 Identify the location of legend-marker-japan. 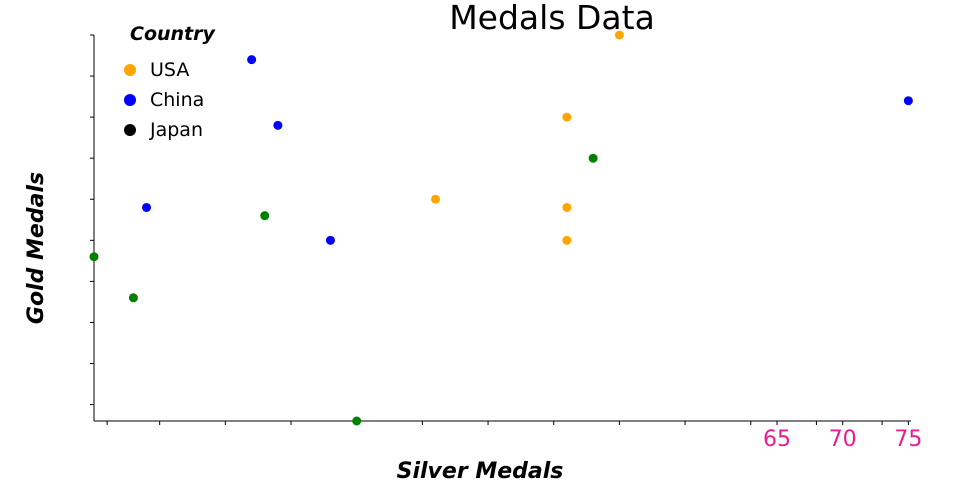
(130, 130).